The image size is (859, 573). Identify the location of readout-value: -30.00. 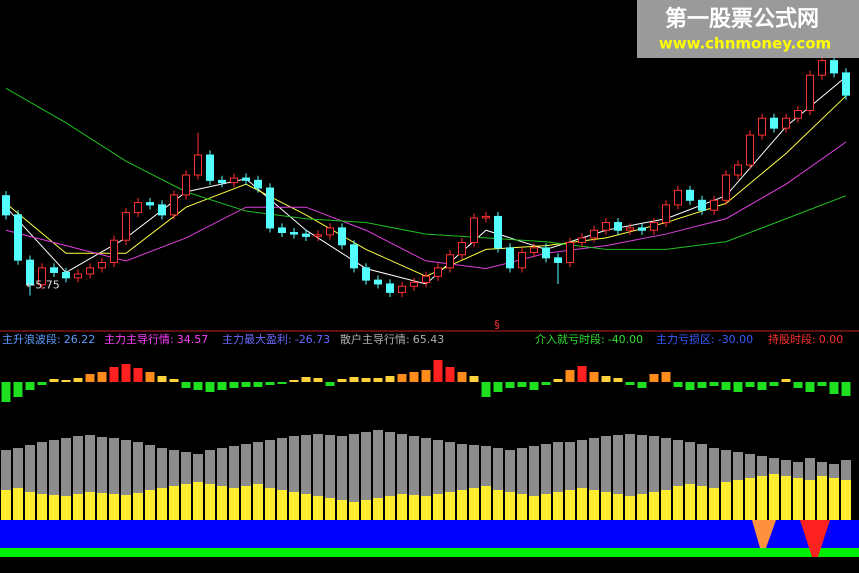
(735, 339).